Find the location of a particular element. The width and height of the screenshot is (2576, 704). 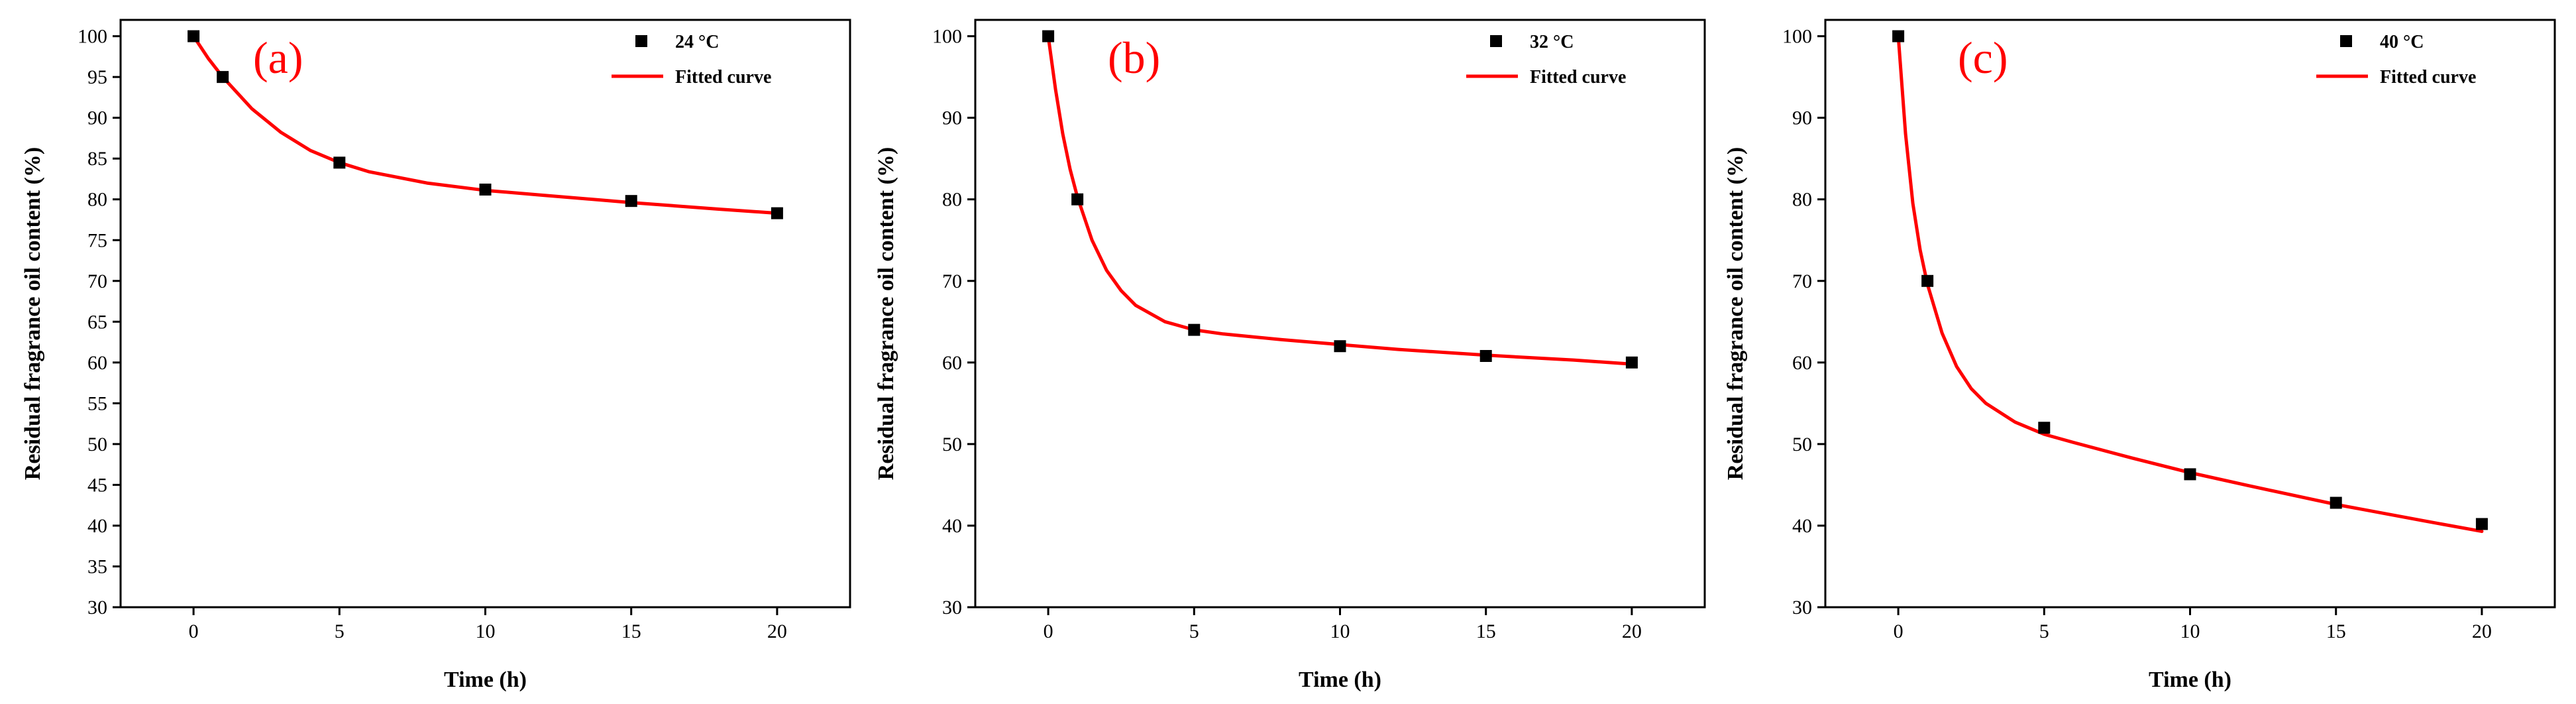

legend-label-series: 40 °C is located at coordinates (2402, 42).